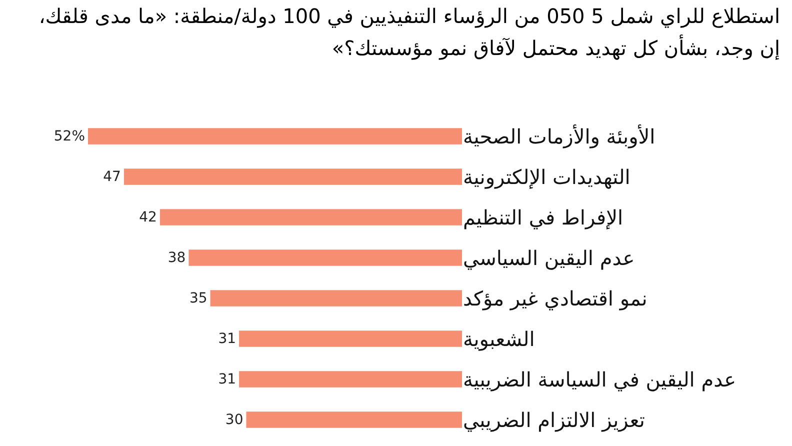  Describe the element at coordinates (177, 258) in the screenshot. I see `data-label: 38` at that location.